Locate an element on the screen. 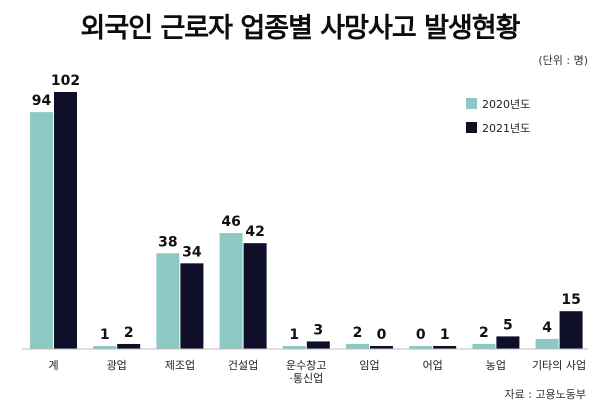  value-label: 42 is located at coordinates (254, 232).